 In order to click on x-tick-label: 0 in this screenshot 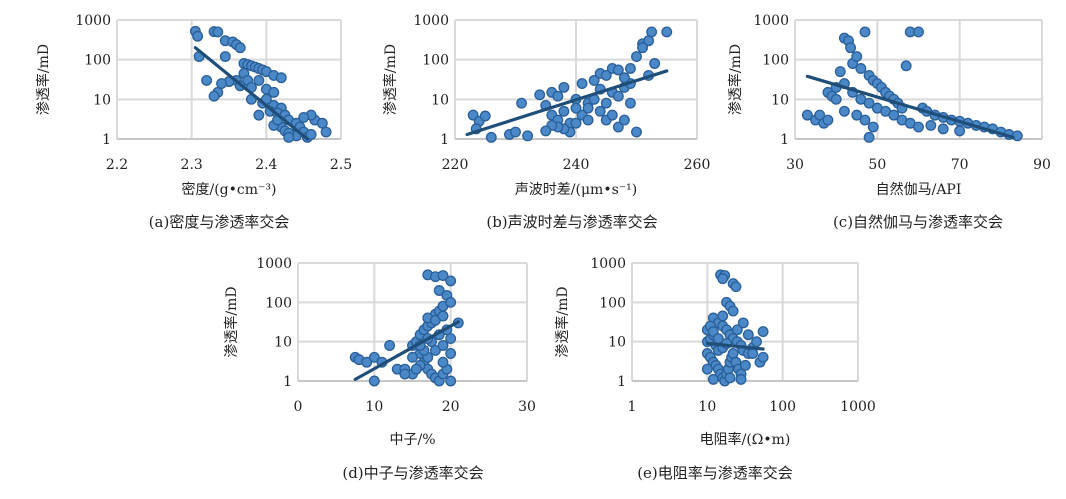, I will do `click(298, 407)`.